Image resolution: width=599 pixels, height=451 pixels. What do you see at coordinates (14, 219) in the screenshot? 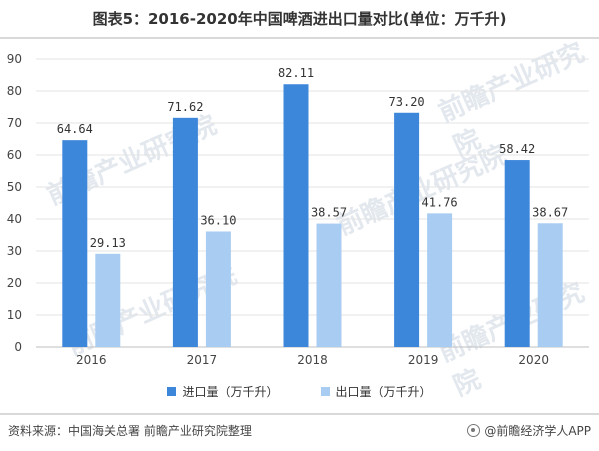
I see `y-tick-label: 40` at bounding box center [14, 219].